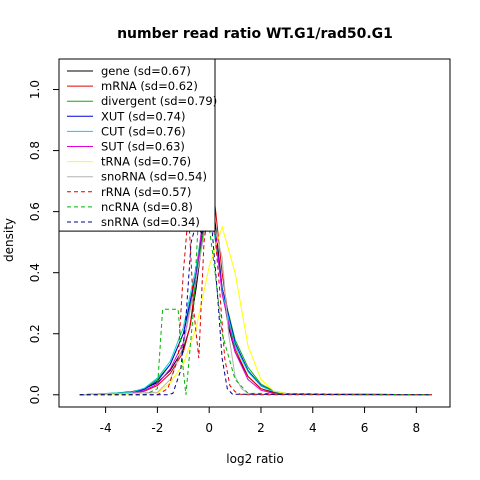 This screenshot has height=480, width=480. I want to click on y-axis-label: density, so click(9, 240).